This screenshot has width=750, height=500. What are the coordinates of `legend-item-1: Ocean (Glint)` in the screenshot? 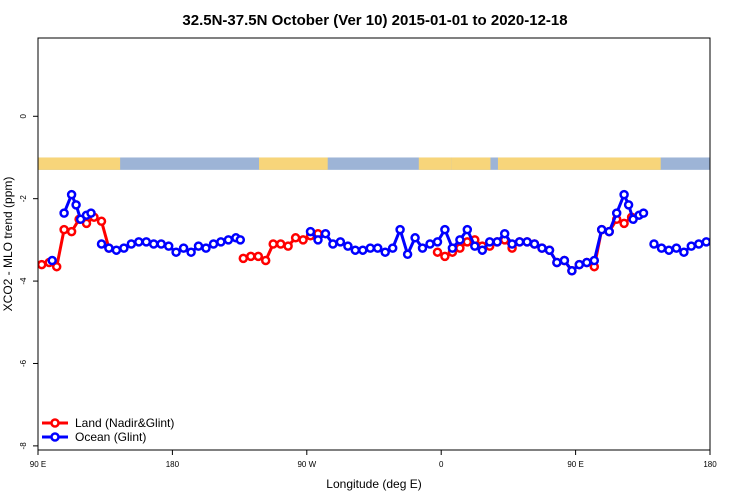 It's located at (94, 437).